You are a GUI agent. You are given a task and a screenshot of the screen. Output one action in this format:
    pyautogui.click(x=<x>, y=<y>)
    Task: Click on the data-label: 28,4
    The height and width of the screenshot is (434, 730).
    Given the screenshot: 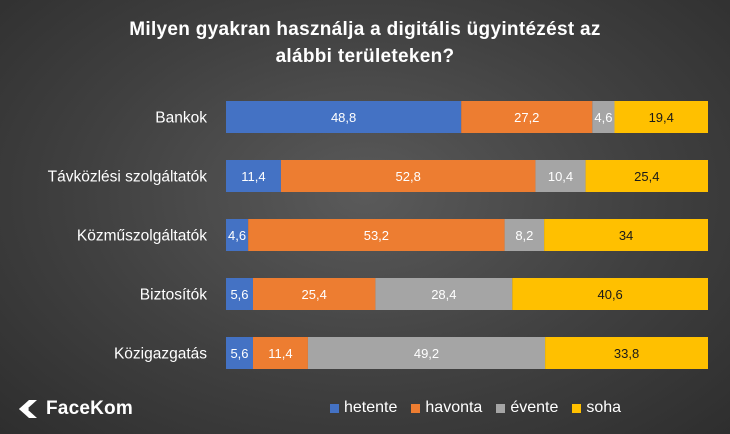 What is the action you would take?
    pyautogui.click(x=443, y=294)
    